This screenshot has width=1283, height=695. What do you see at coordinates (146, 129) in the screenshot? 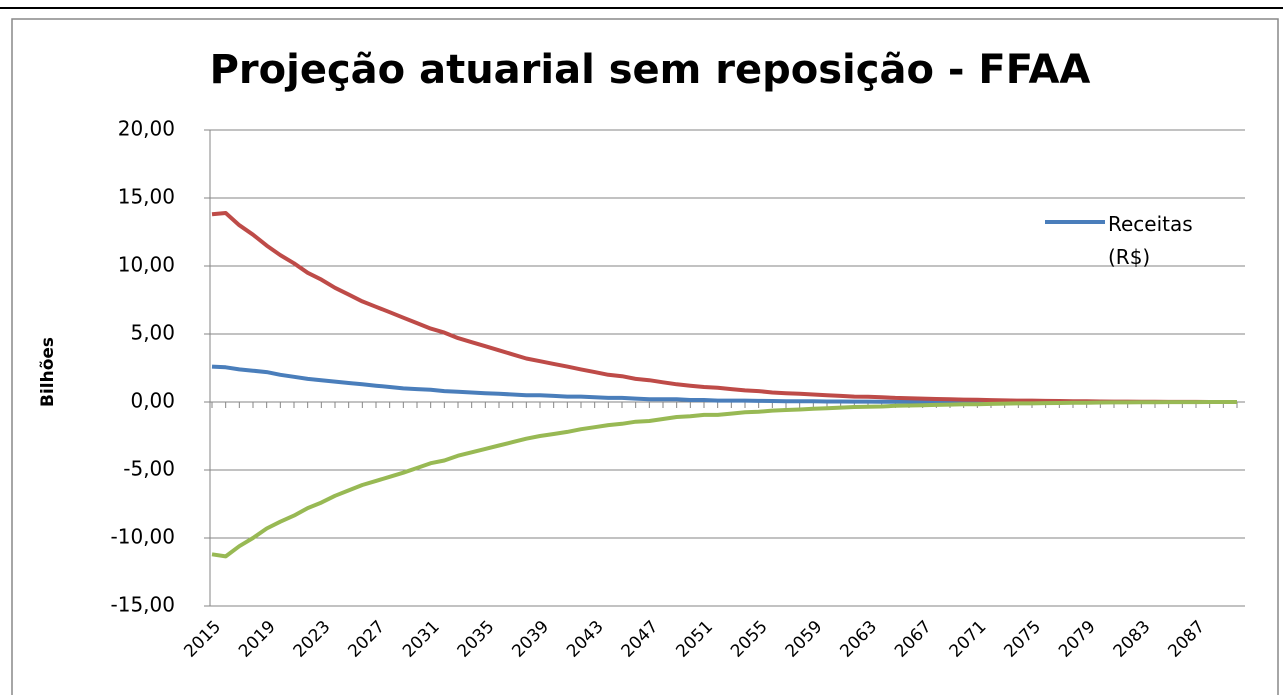
I see `y-tick-label: 20,00` at bounding box center [146, 129].